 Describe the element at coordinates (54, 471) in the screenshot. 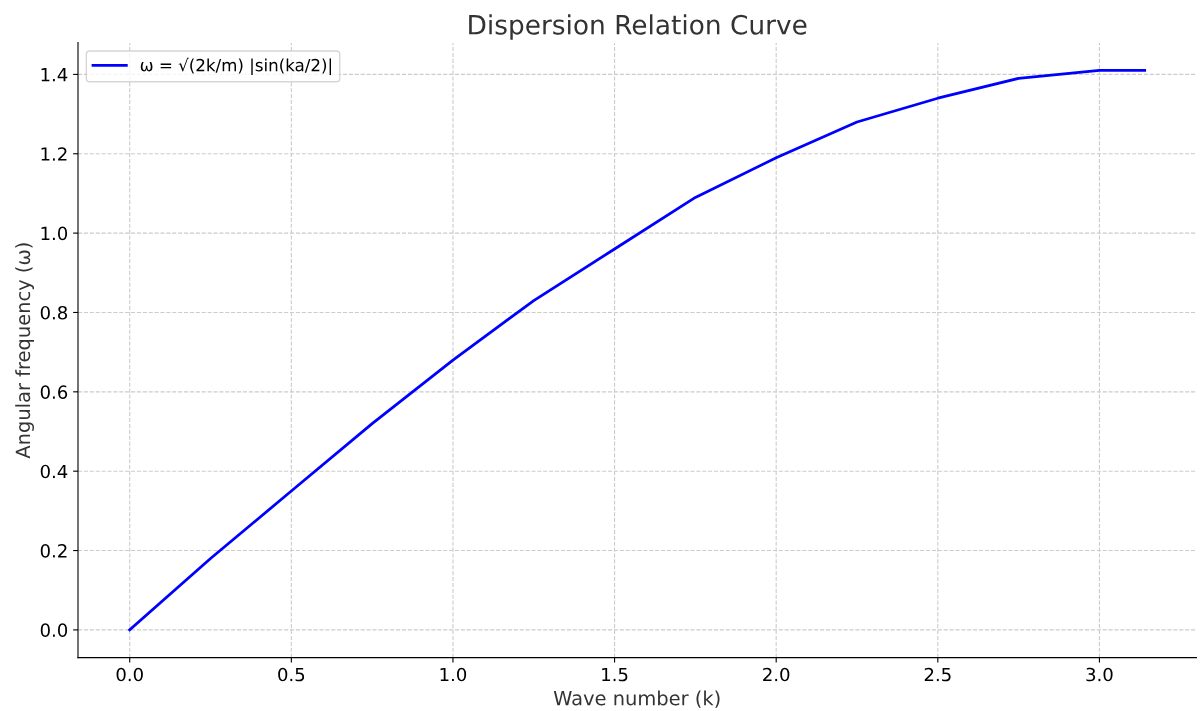

I see `y-tick-label: 0.4` at that location.